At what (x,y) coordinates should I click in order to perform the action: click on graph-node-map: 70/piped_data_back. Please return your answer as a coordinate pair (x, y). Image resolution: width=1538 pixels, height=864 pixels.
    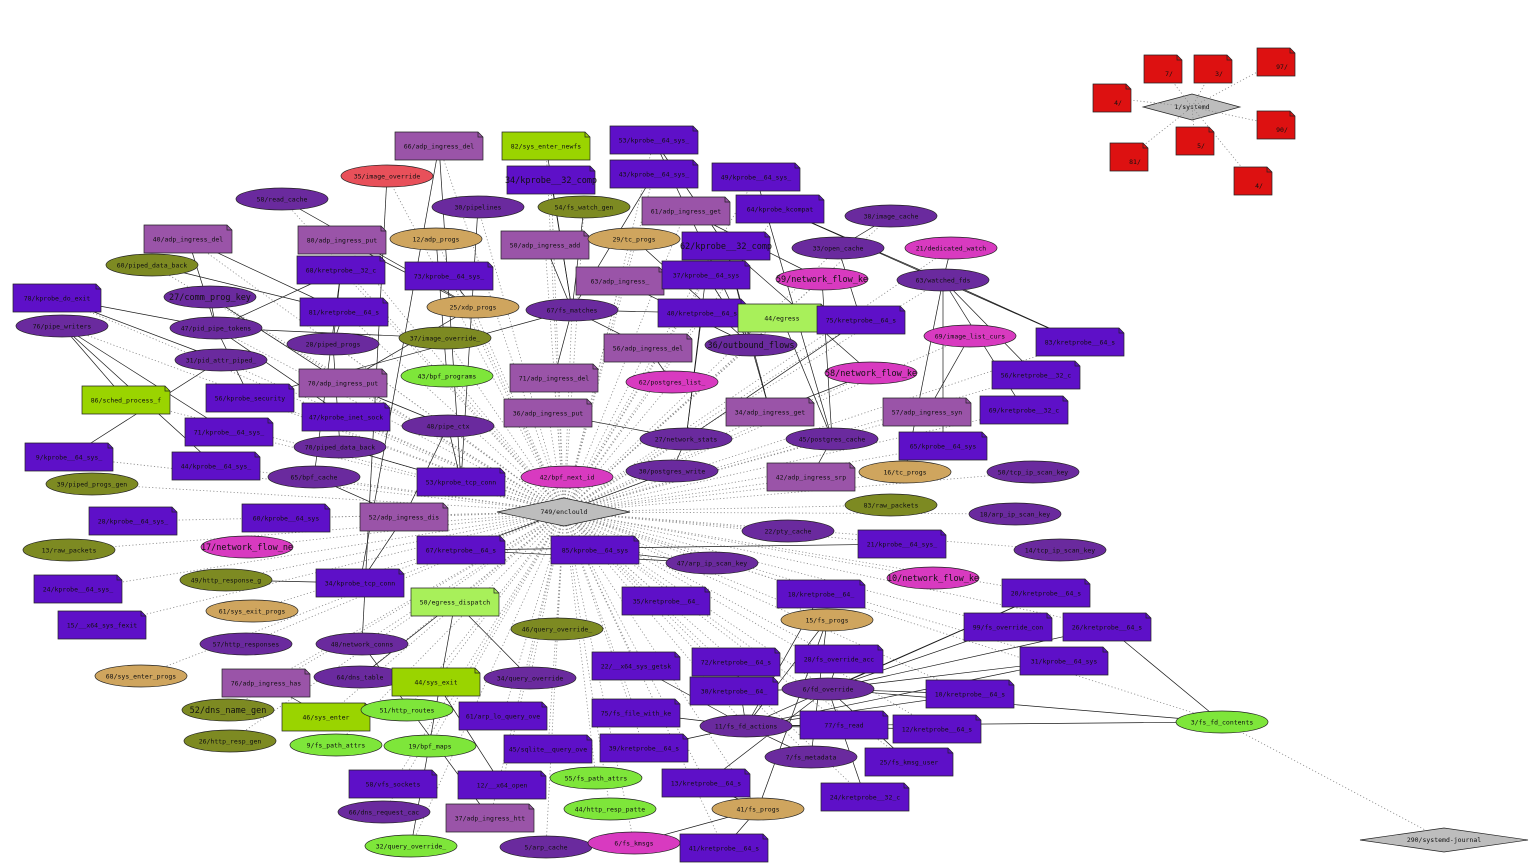
    Looking at the image, I should click on (340, 447).